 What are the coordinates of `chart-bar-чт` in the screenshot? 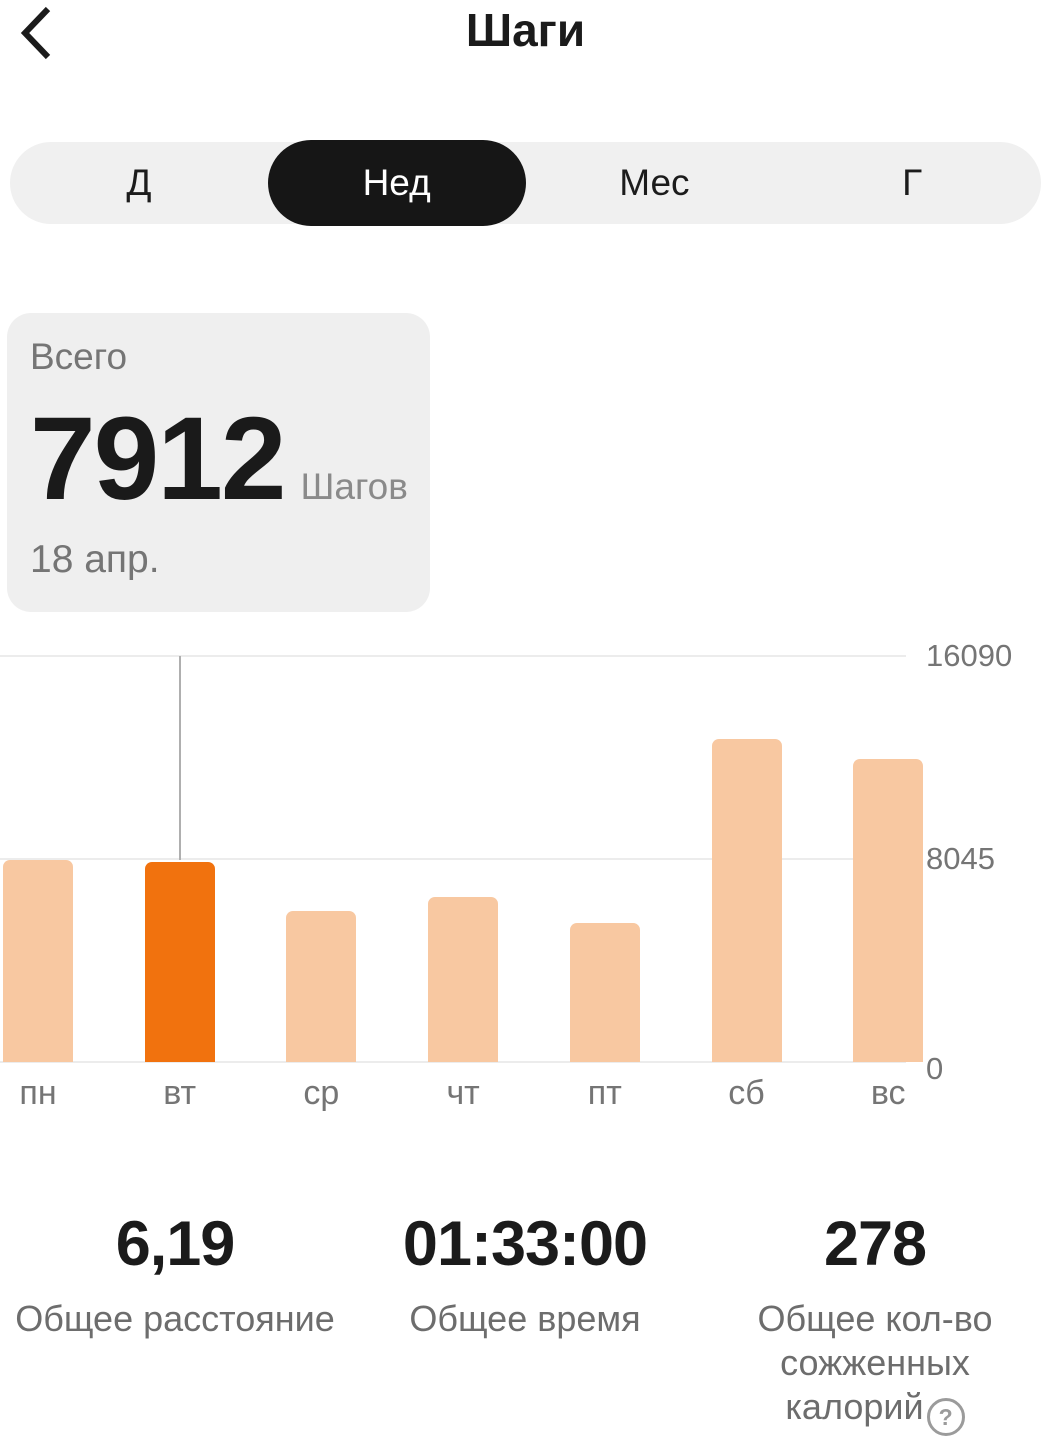 It's located at (463, 979).